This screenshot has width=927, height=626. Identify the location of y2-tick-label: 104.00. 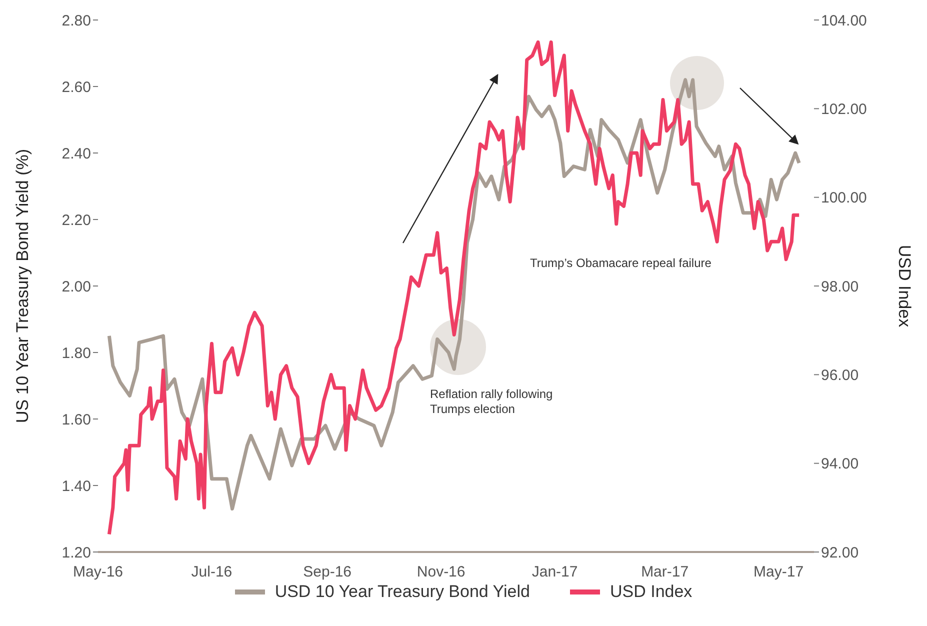
(844, 21).